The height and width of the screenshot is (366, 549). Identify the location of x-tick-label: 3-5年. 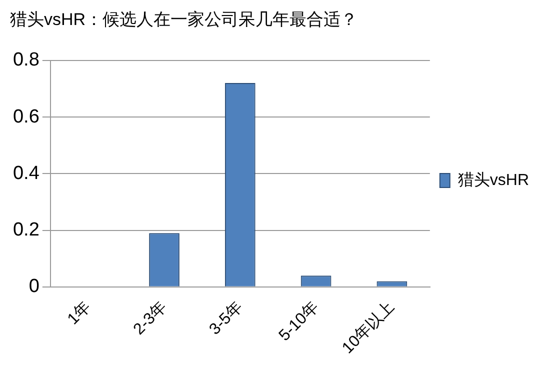
(226, 318).